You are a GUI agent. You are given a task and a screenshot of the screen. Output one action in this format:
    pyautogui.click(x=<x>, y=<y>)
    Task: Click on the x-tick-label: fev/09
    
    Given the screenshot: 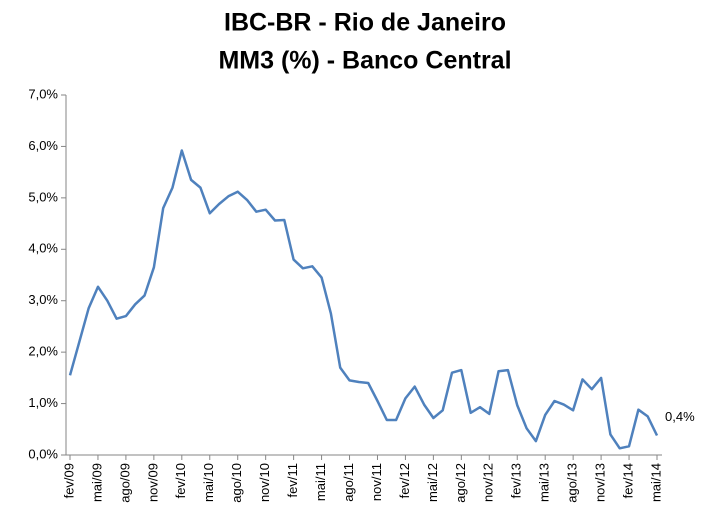 What is the action you would take?
    pyautogui.click(x=68, y=480)
    